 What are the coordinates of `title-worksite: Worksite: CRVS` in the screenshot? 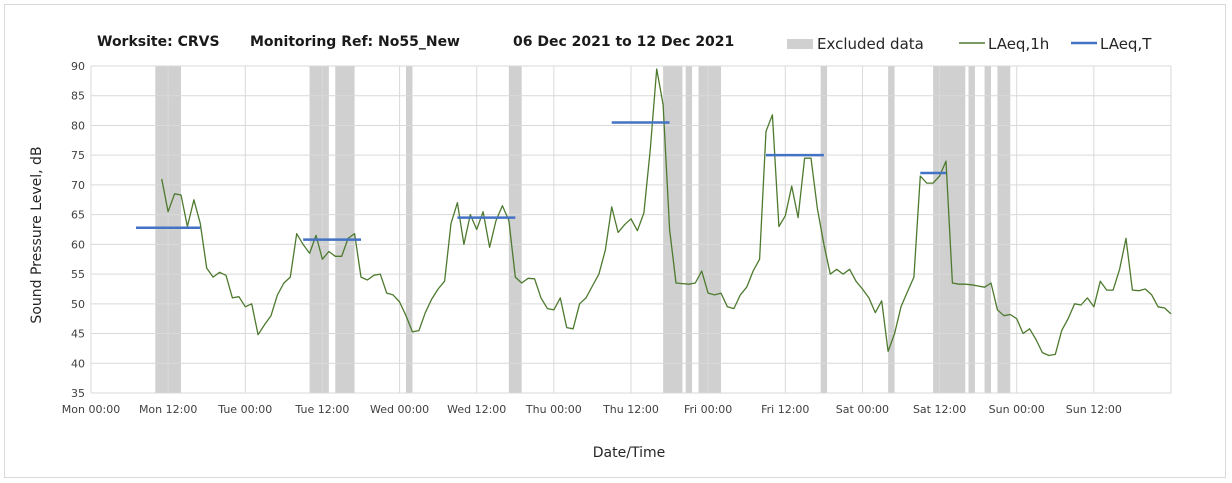 It's located at (158, 42).